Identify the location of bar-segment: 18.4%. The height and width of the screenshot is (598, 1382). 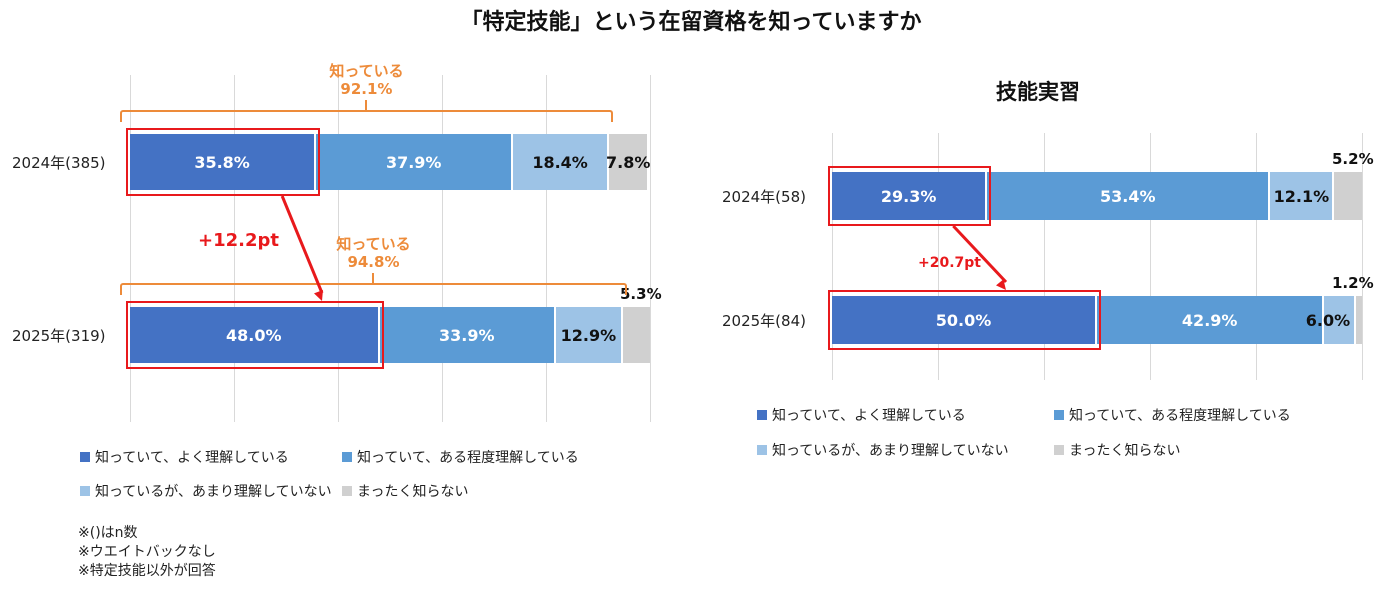
(561, 162).